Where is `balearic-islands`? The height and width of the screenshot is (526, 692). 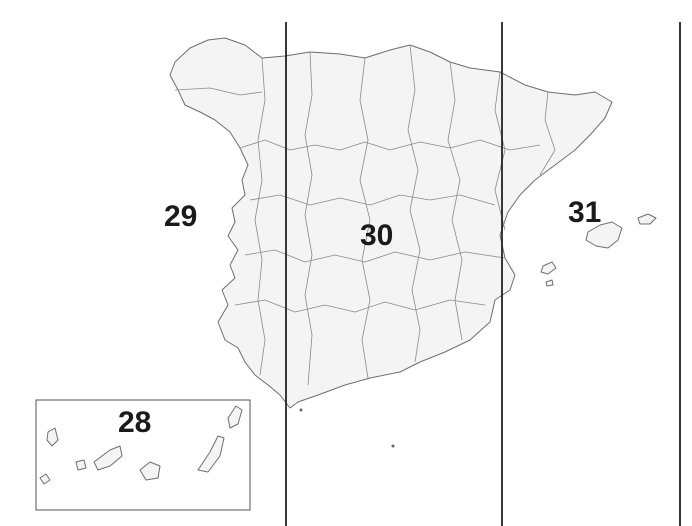 balearic-islands is located at coordinates (598, 250).